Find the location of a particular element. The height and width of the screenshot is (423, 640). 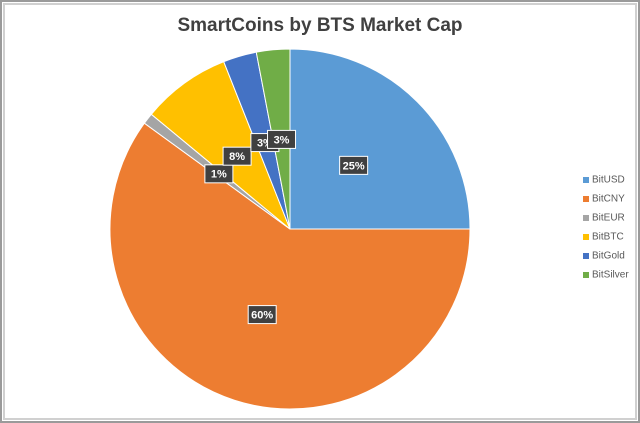

legend-label: BitUSD is located at coordinates (608, 180).